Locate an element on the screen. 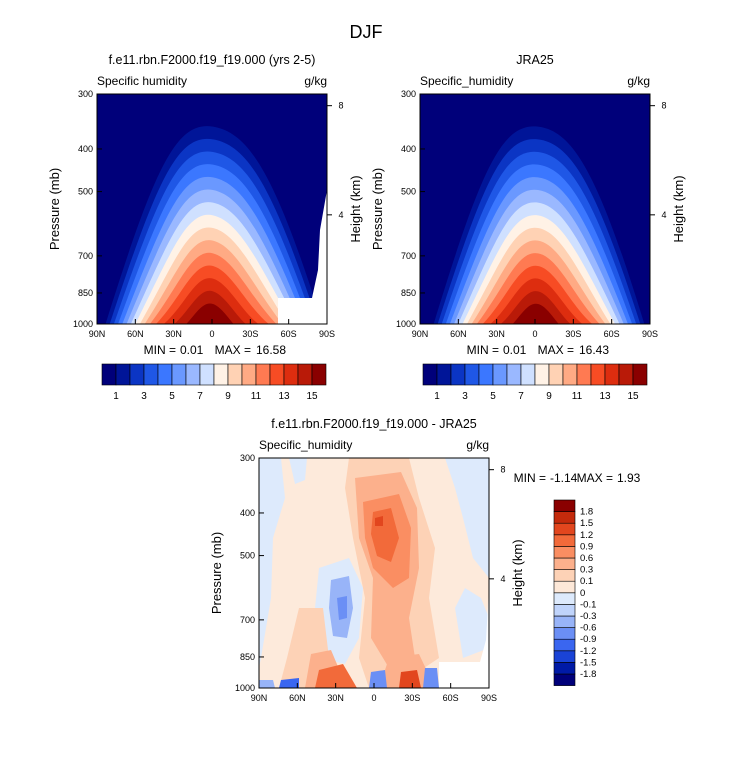 The image size is (733, 784). x-axis: 90N 60N 30N 0 30S 60S 90S is located at coordinates (535, 329).